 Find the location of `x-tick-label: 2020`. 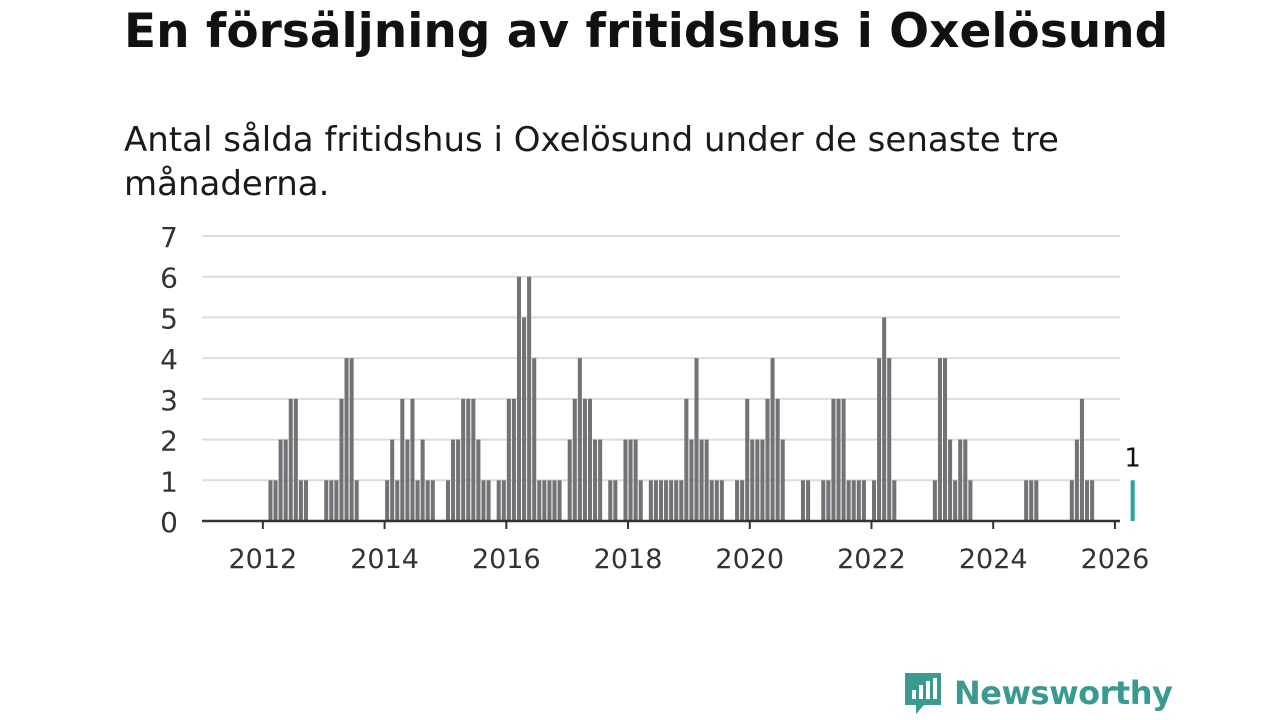

x-tick-label: 2020 is located at coordinates (749, 559).